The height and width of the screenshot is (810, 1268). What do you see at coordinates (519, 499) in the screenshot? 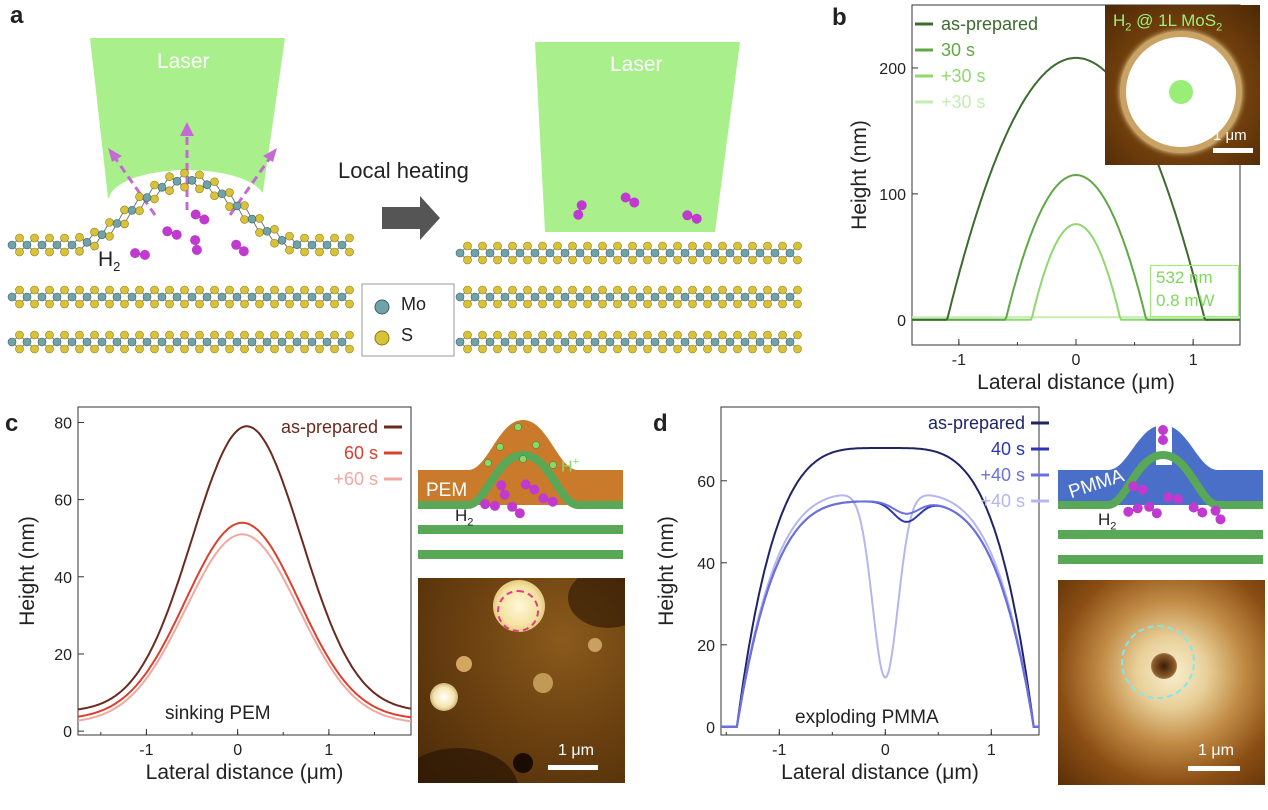
I see `h2-molecules-c` at bounding box center [519, 499].